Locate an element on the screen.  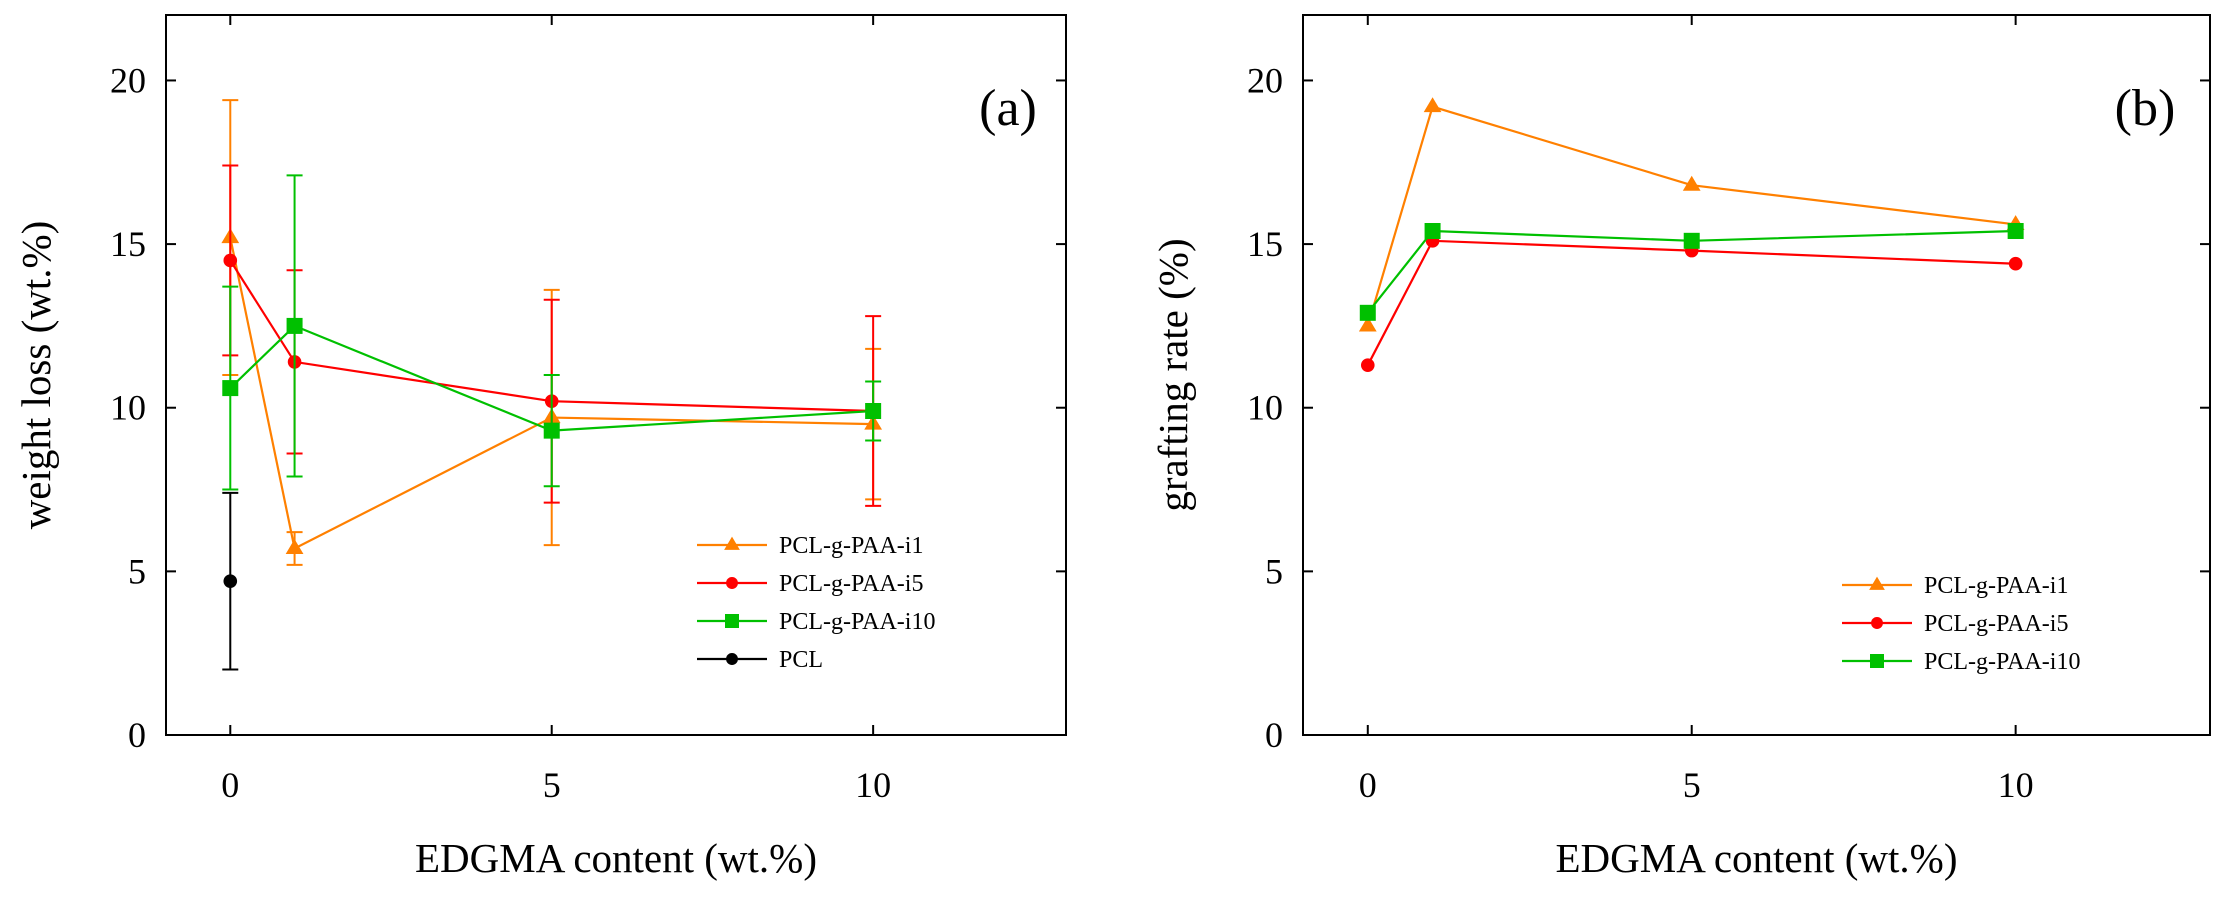
legend: PCL-g-PAA-i1 PCL-g-PAA-i5 PCL-g-PAA-i10 PCL is located at coordinates (816, 603).